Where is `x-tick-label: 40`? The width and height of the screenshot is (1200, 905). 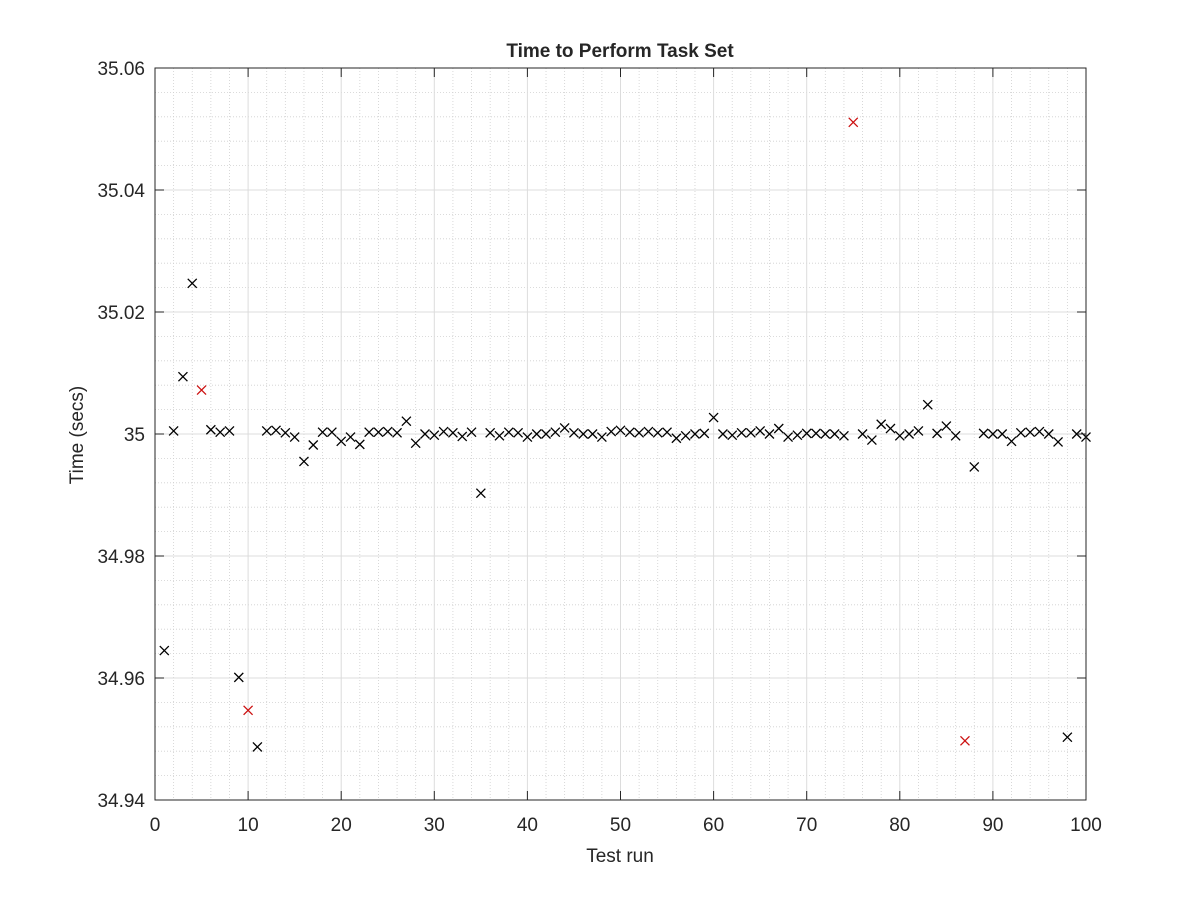
x-tick-label: 40 is located at coordinates (527, 825).